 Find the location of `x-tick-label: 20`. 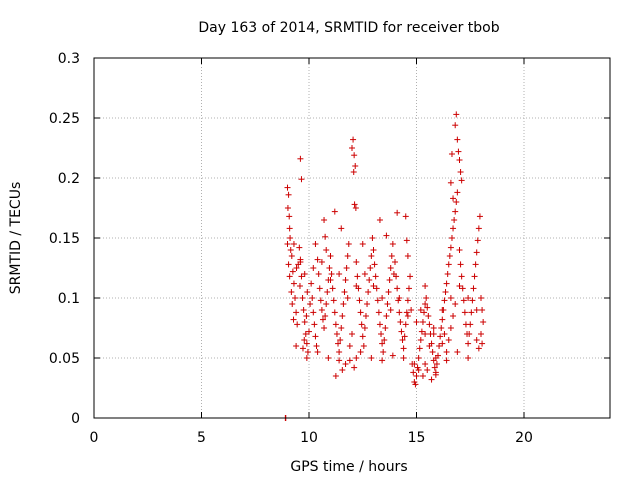

x-tick-label: 20 is located at coordinates (524, 438).